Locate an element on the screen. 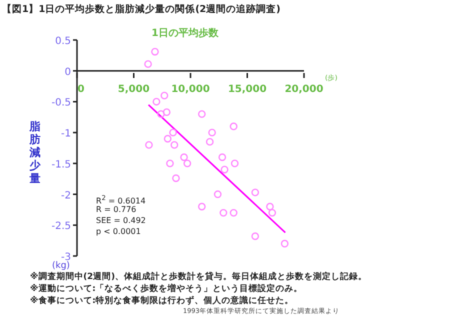 The width and height of the screenshot is (450, 316). text: ※食事について:特別な食事制限は行わず、個人の意識に任せた。 is located at coordinates (162, 301).